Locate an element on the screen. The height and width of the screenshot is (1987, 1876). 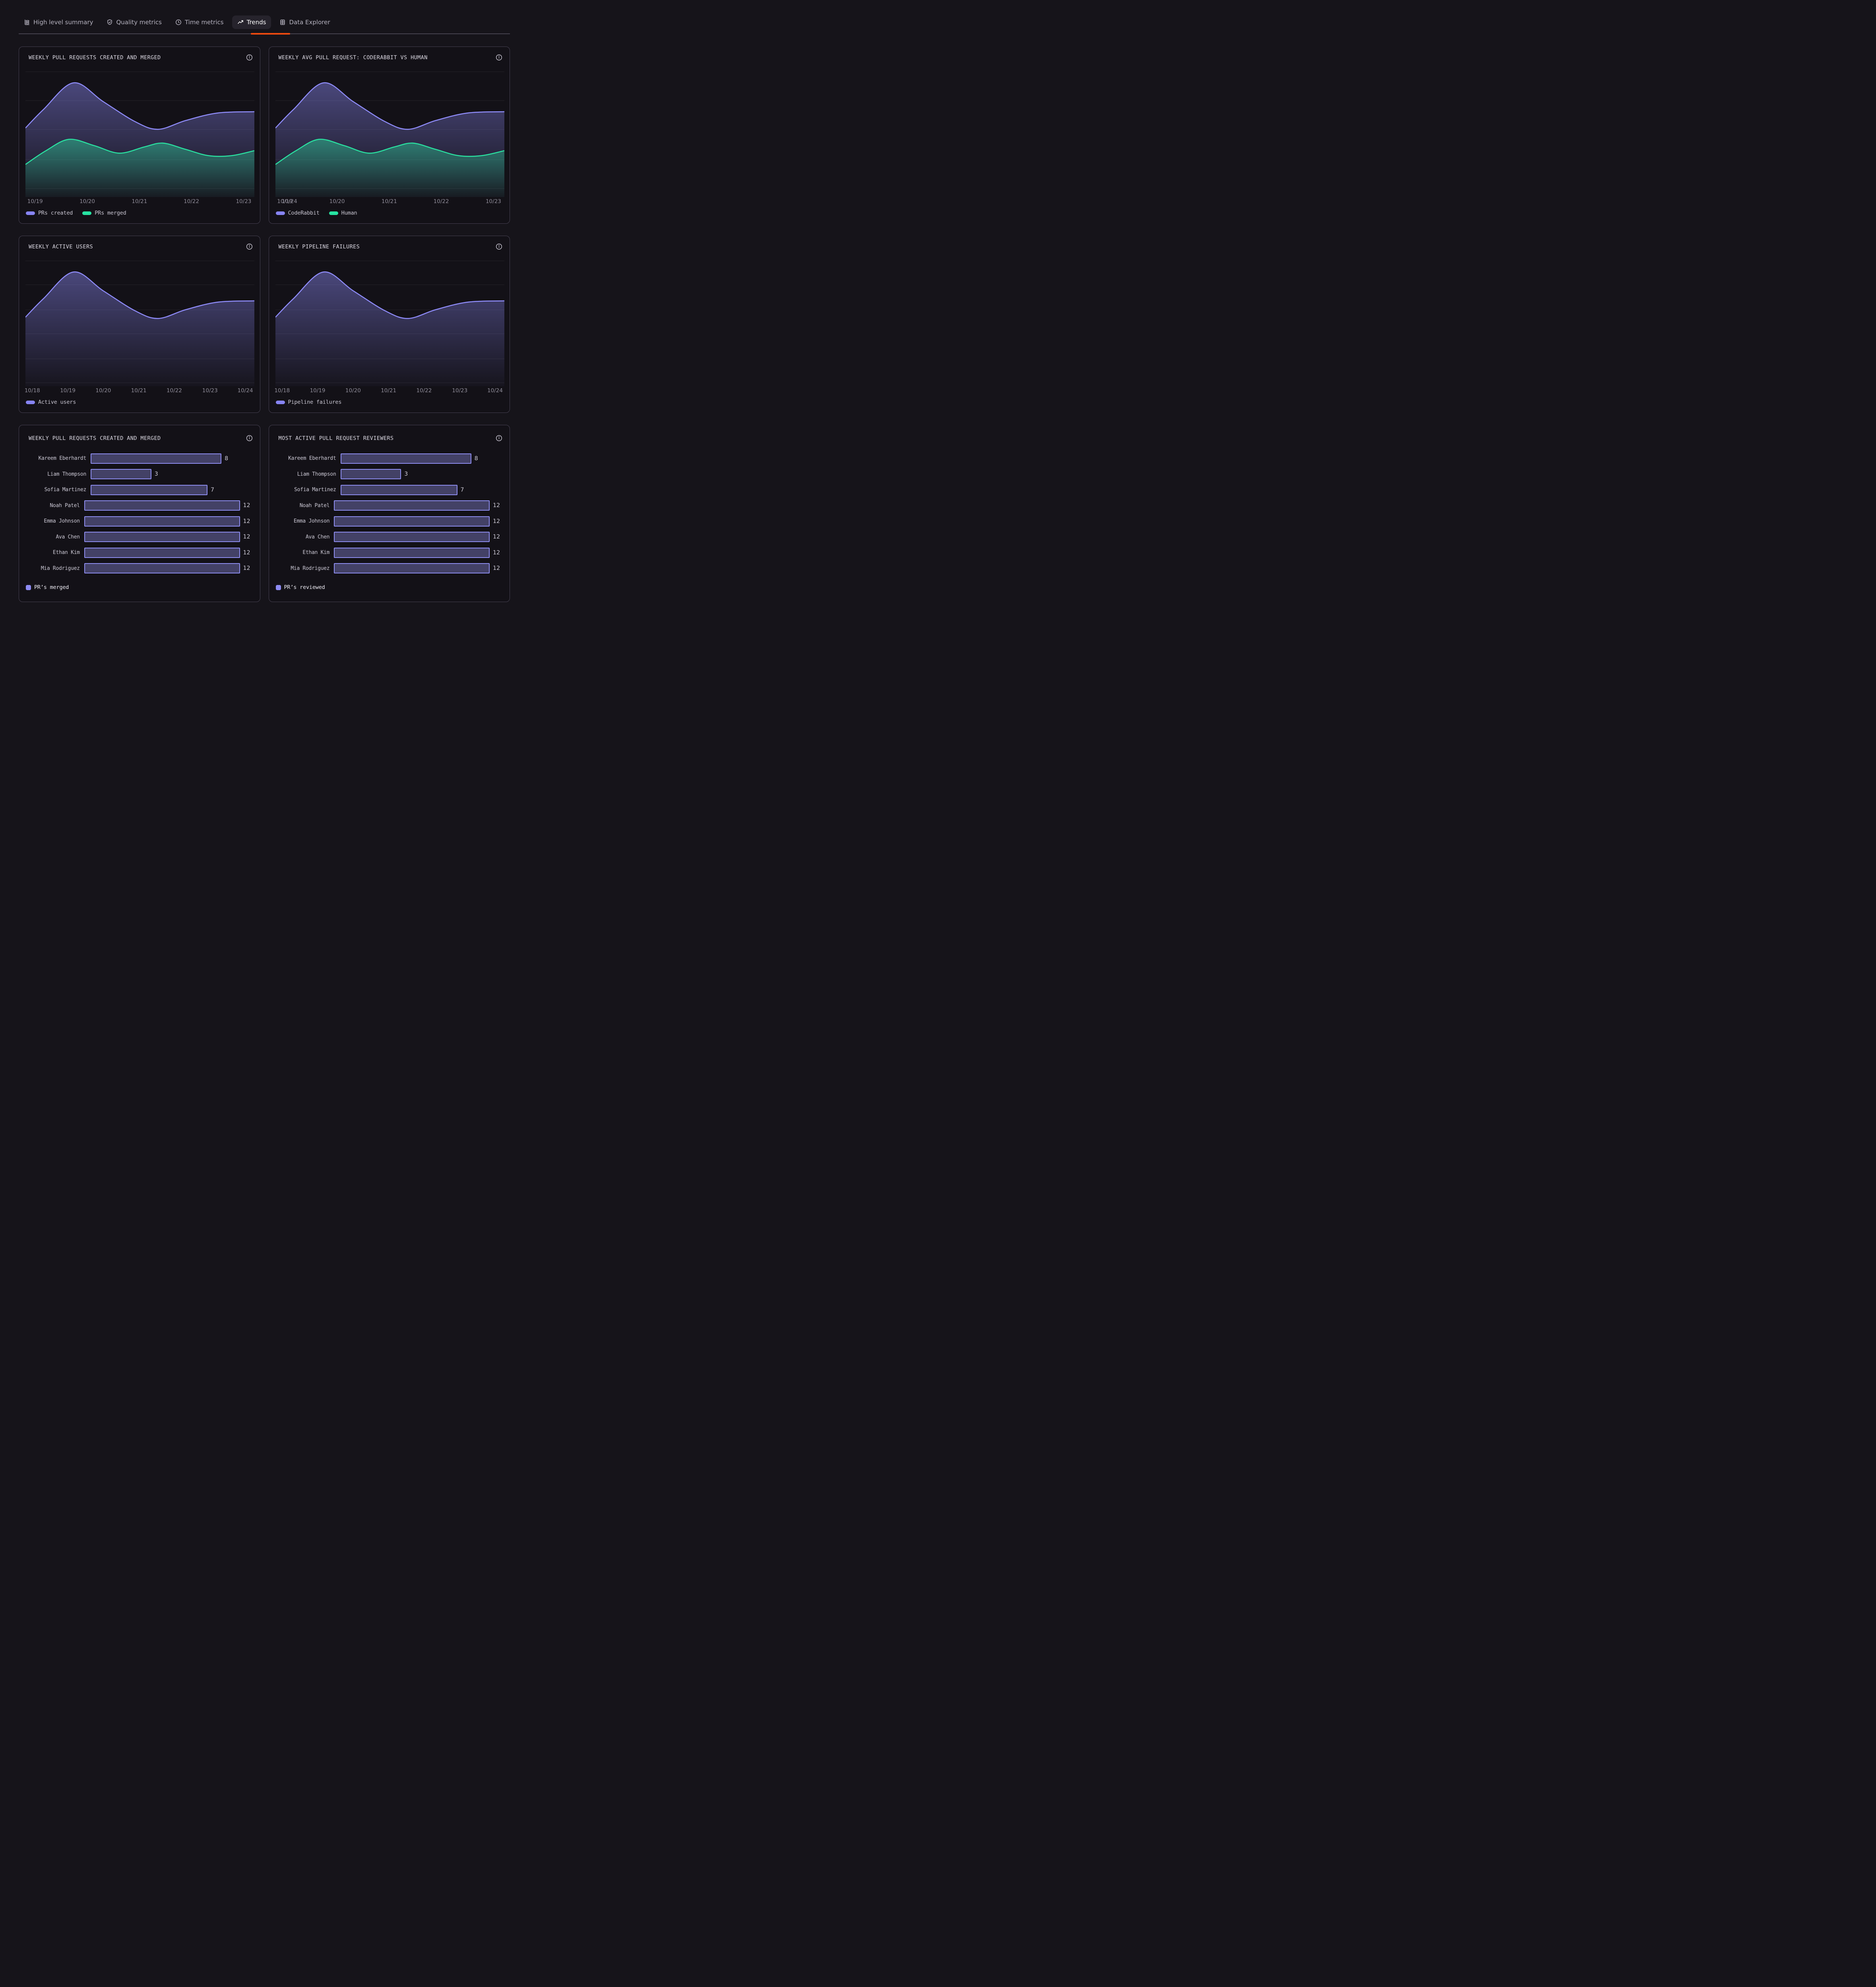
legend-item: PRs merged is located at coordinates (104, 213).